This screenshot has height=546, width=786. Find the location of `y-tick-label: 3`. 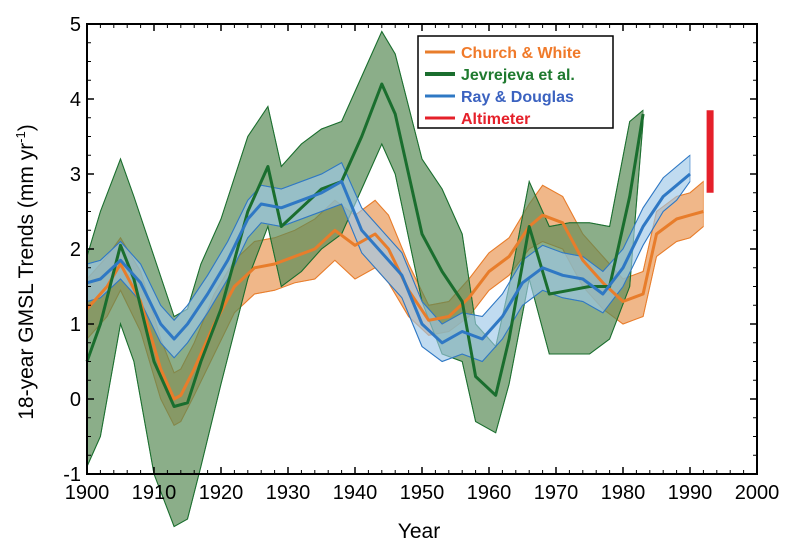

y-tick-label: 3 is located at coordinates (75, 175).